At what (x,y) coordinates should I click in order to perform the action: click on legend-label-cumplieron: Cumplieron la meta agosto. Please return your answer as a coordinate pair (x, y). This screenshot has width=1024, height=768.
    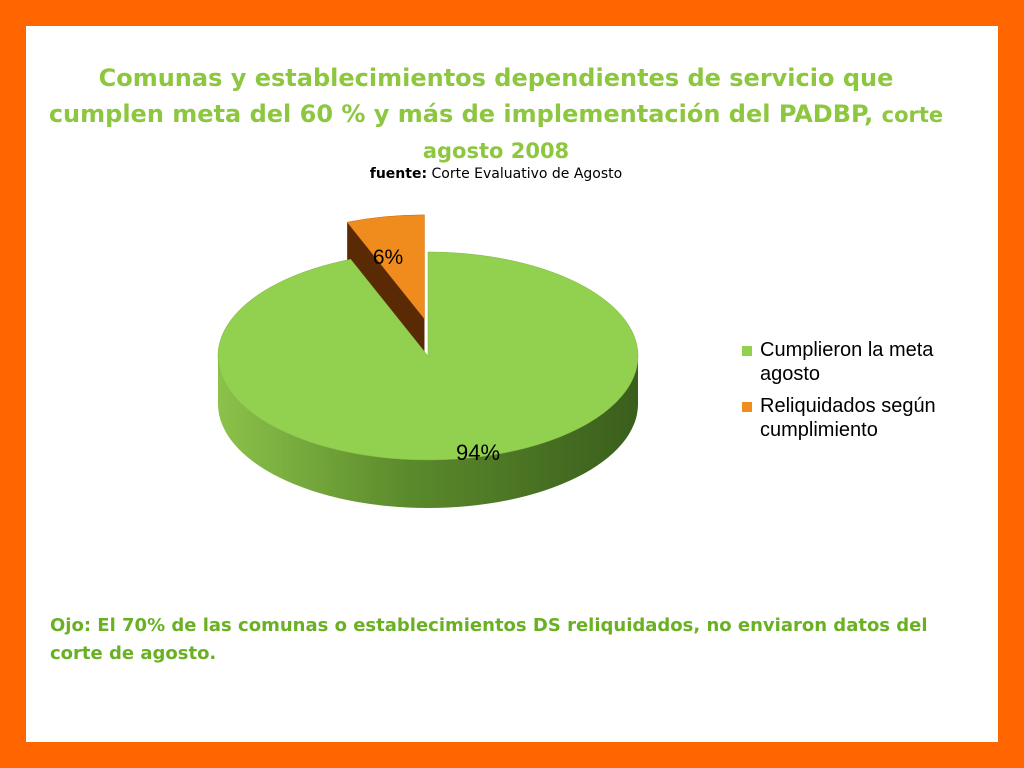
    Looking at the image, I should click on (847, 362).